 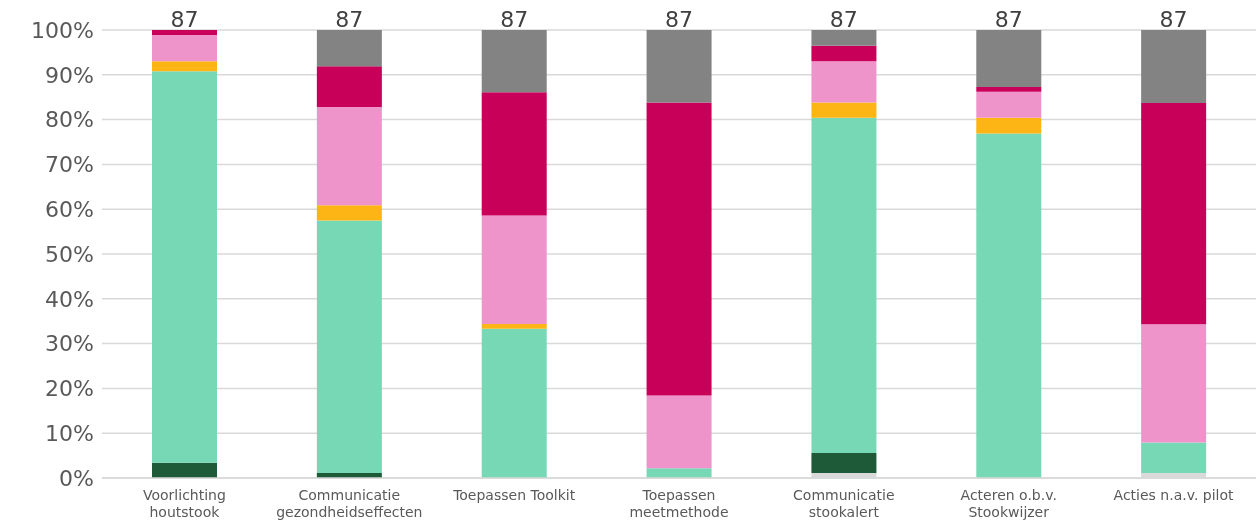 I want to click on y-tick-label: 0%, so click(x=76, y=478).